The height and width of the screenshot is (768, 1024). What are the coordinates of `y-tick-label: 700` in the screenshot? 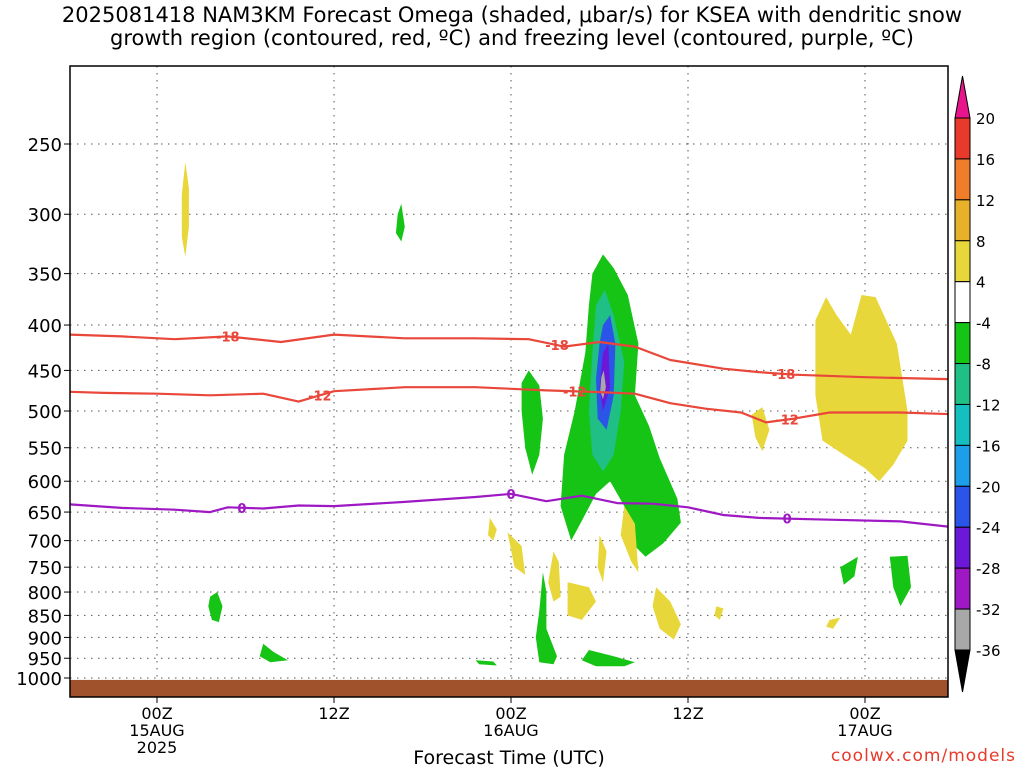 It's located at (45, 542).